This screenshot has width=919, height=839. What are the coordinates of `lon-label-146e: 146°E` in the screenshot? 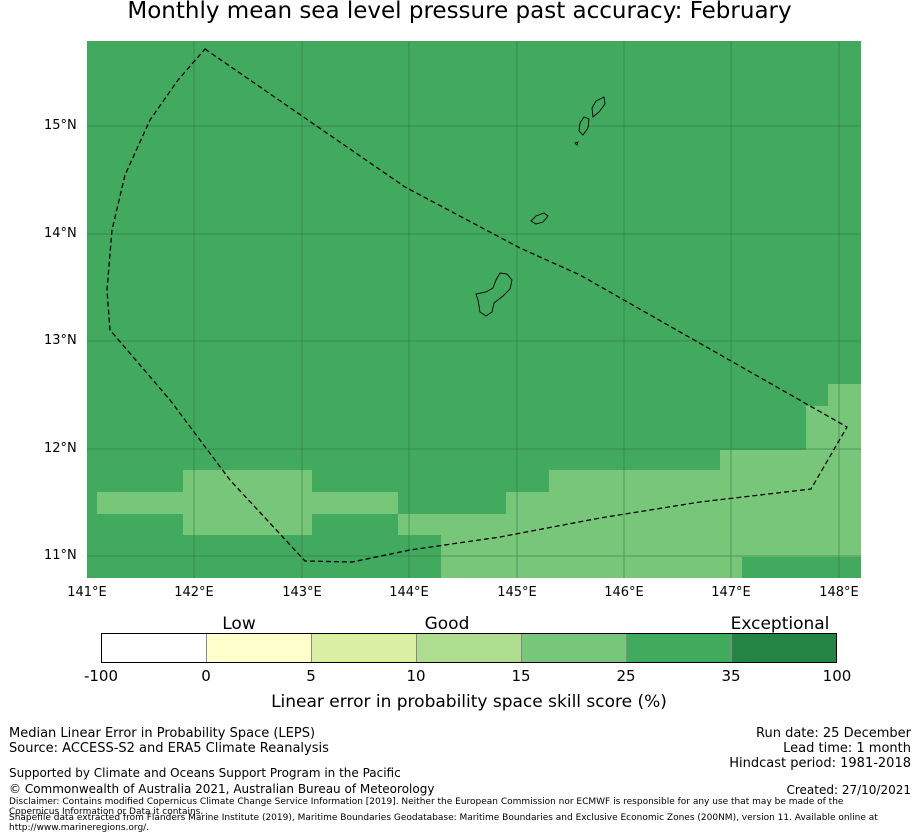 It's located at (624, 592).